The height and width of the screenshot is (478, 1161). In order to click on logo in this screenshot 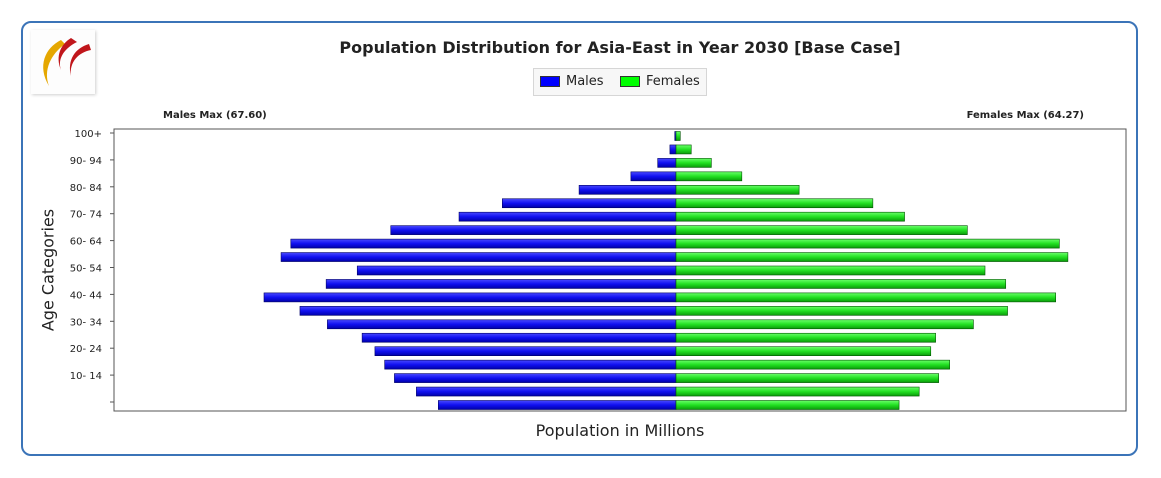, I will do `click(63, 62)`.